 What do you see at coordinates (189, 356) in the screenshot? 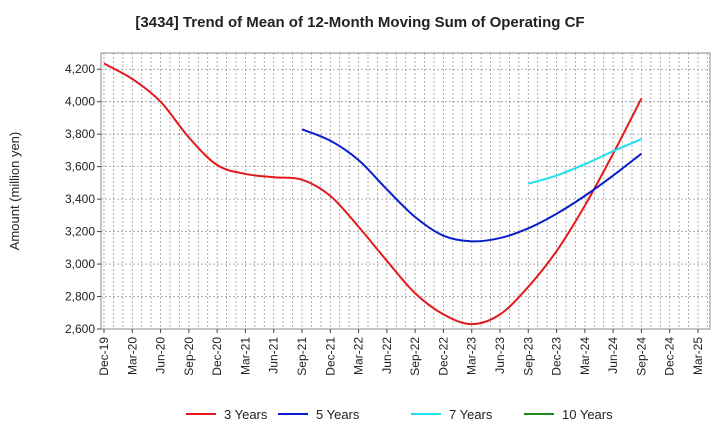
I see `x-tick-label: Sep-20` at bounding box center [189, 356].